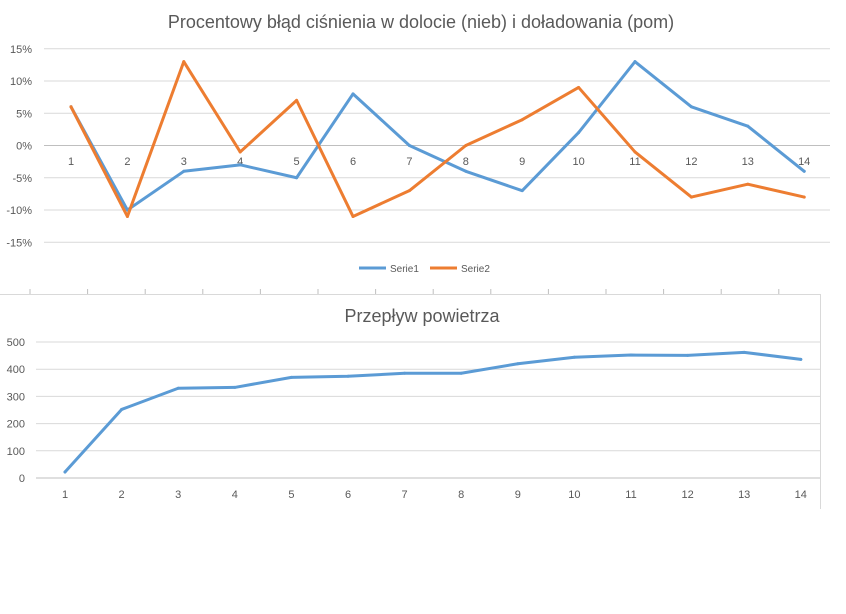  What do you see at coordinates (21, 50) in the screenshot?
I see `y-tick-label: 15%` at bounding box center [21, 50].